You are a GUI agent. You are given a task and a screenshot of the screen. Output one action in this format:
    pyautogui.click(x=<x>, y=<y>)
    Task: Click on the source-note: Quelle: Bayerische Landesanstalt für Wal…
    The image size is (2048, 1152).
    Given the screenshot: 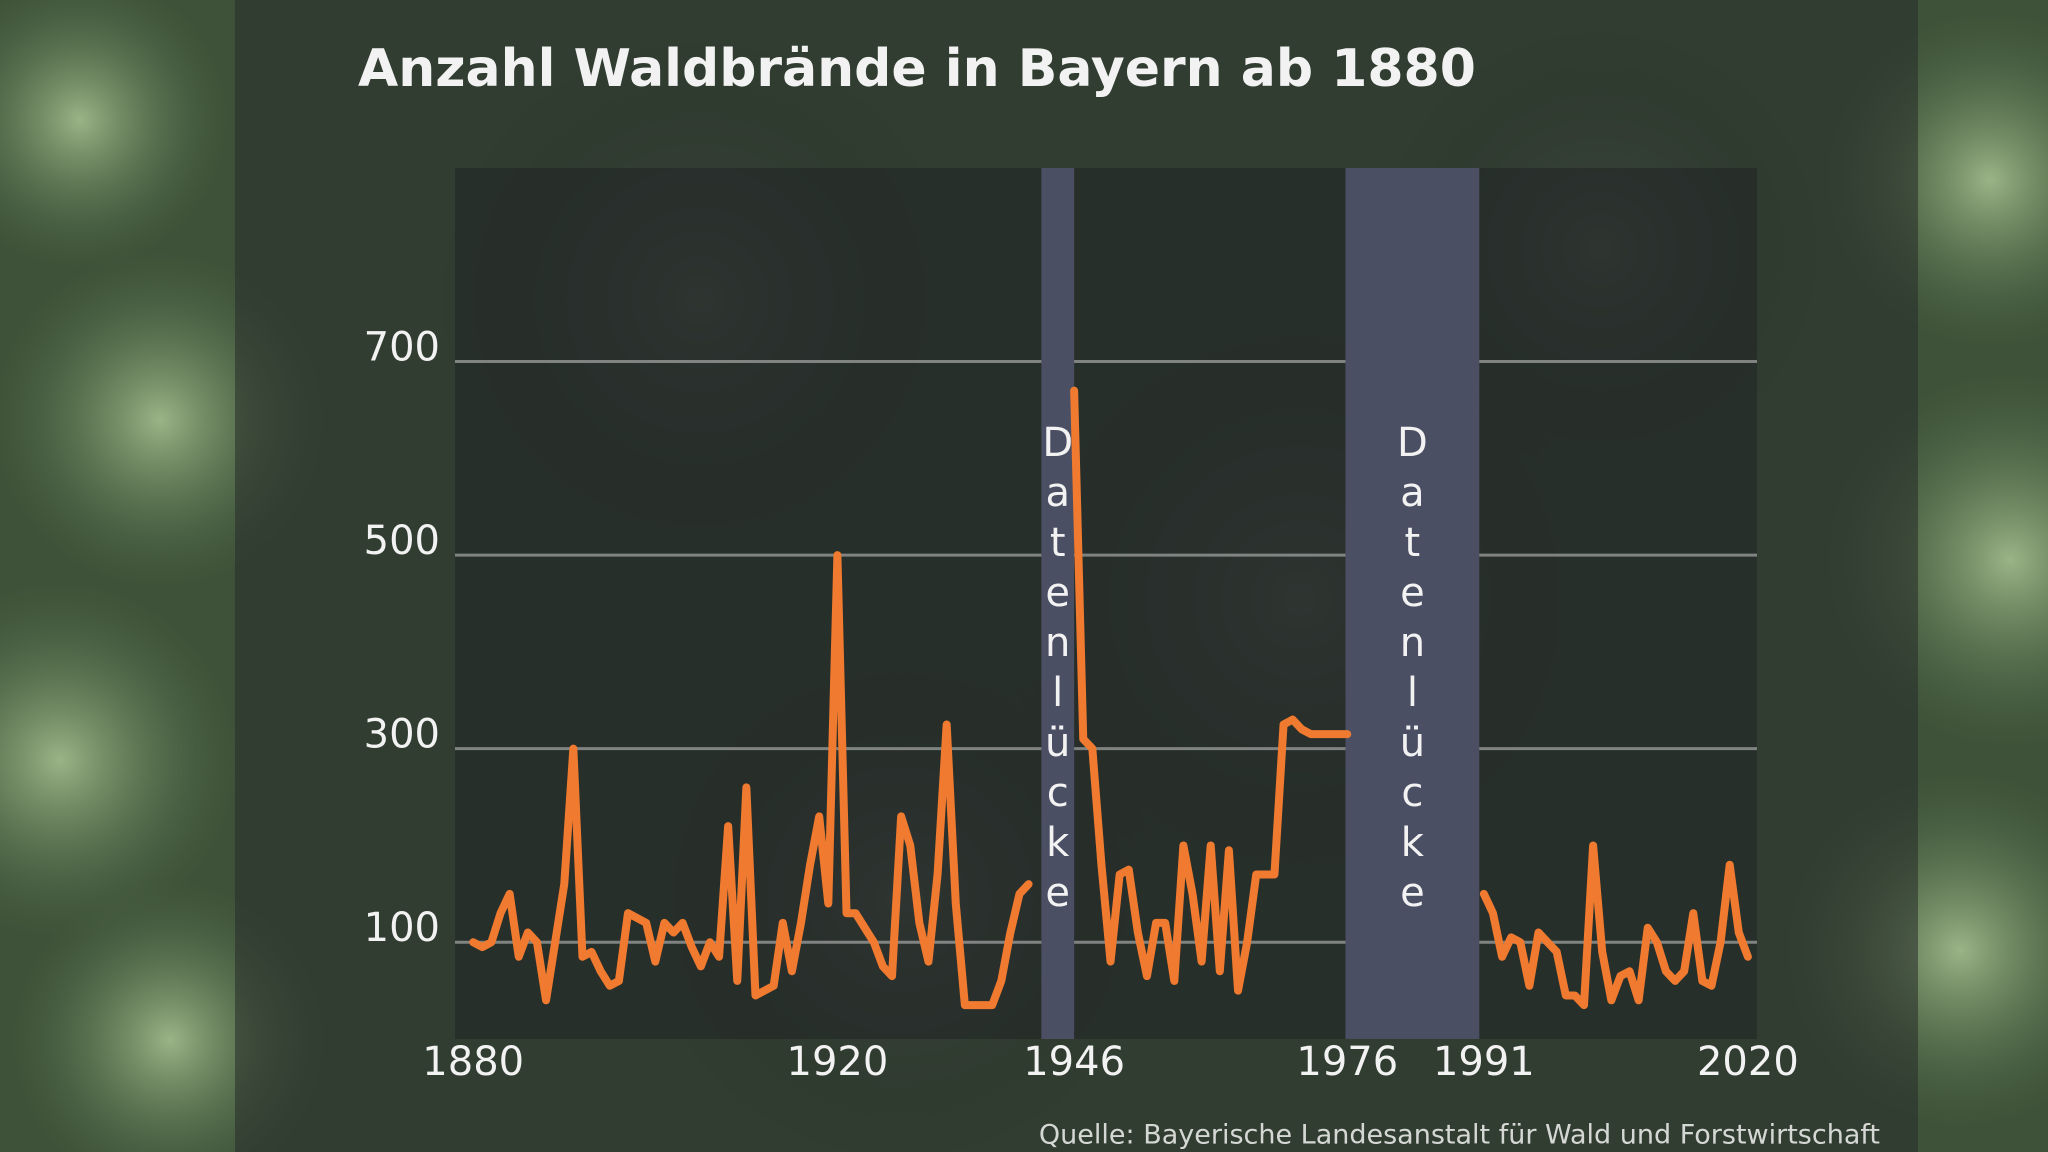 What is the action you would take?
    pyautogui.click(x=1459, y=1135)
    